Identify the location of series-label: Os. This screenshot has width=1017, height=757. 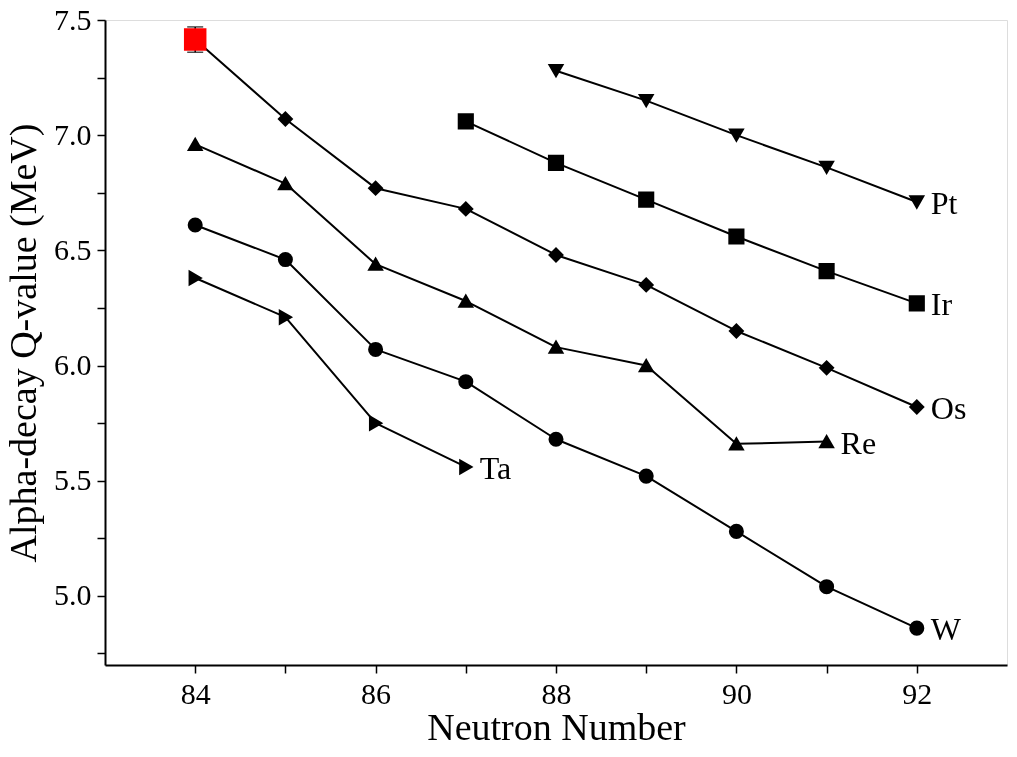
(948, 408).